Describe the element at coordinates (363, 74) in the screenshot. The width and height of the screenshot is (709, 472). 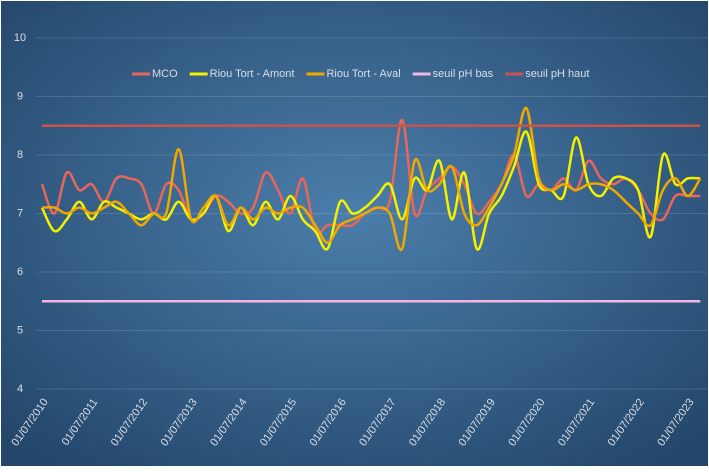
I see `legend-label: Riou Tort - Aval` at that location.